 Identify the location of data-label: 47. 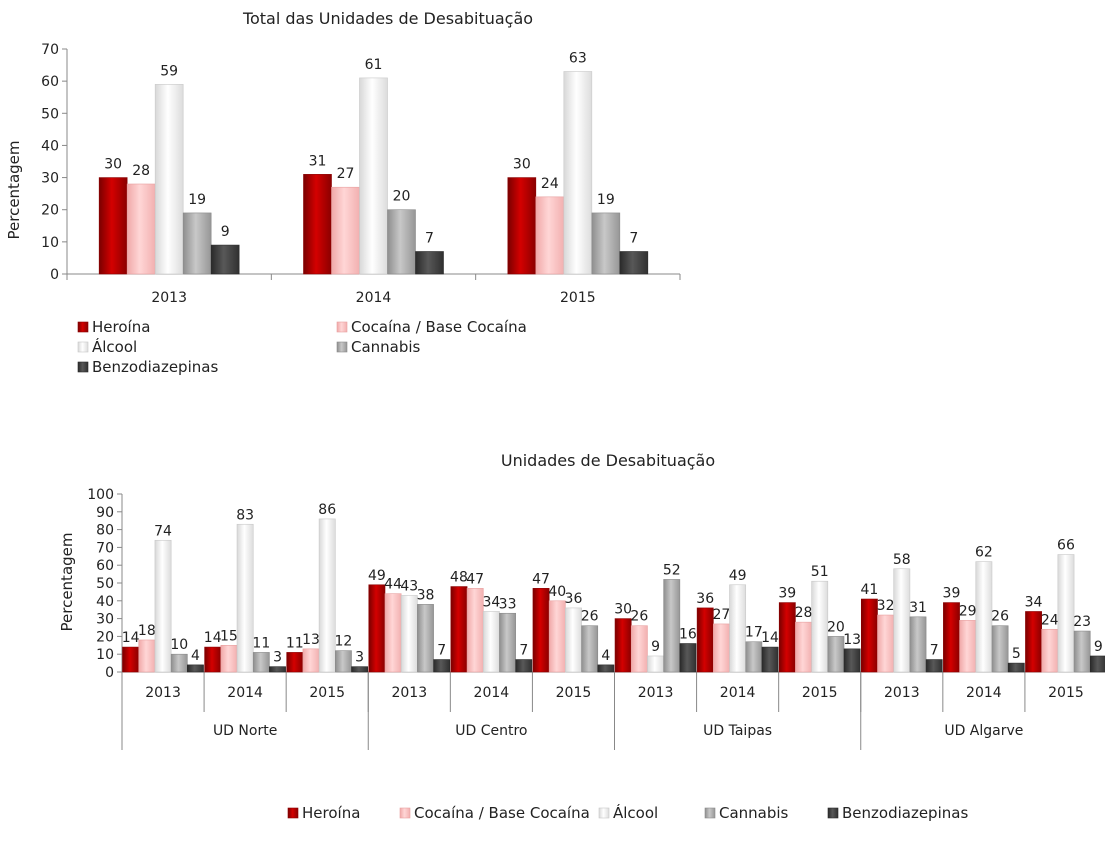
(541, 579).